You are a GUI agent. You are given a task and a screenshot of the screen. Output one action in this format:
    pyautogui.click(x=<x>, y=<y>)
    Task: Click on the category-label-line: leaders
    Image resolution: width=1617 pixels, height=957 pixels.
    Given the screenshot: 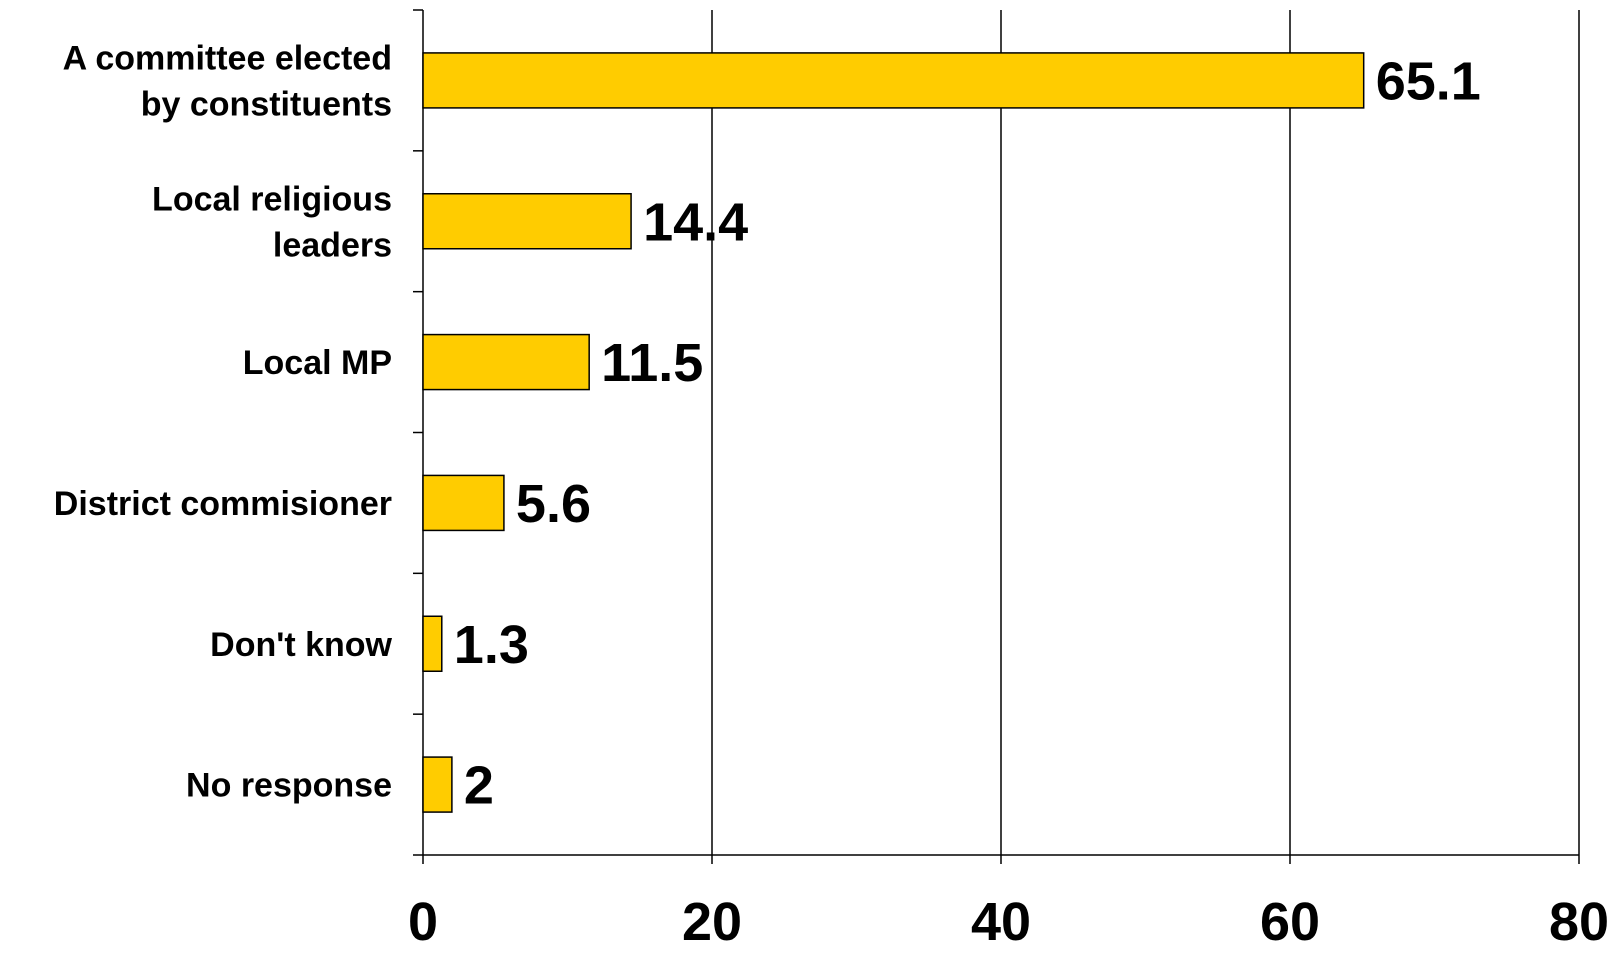 What is the action you would take?
    pyautogui.click(x=332, y=245)
    